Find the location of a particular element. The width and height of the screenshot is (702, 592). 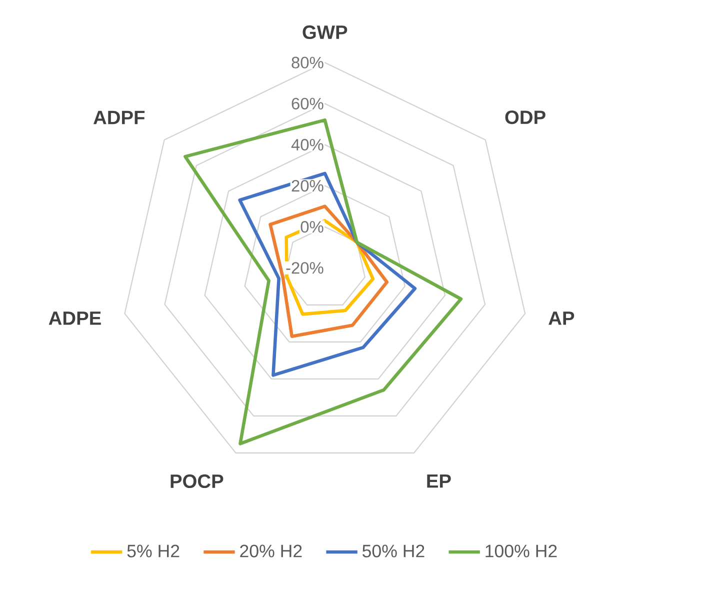

spoke-label: GWP is located at coordinates (325, 32).